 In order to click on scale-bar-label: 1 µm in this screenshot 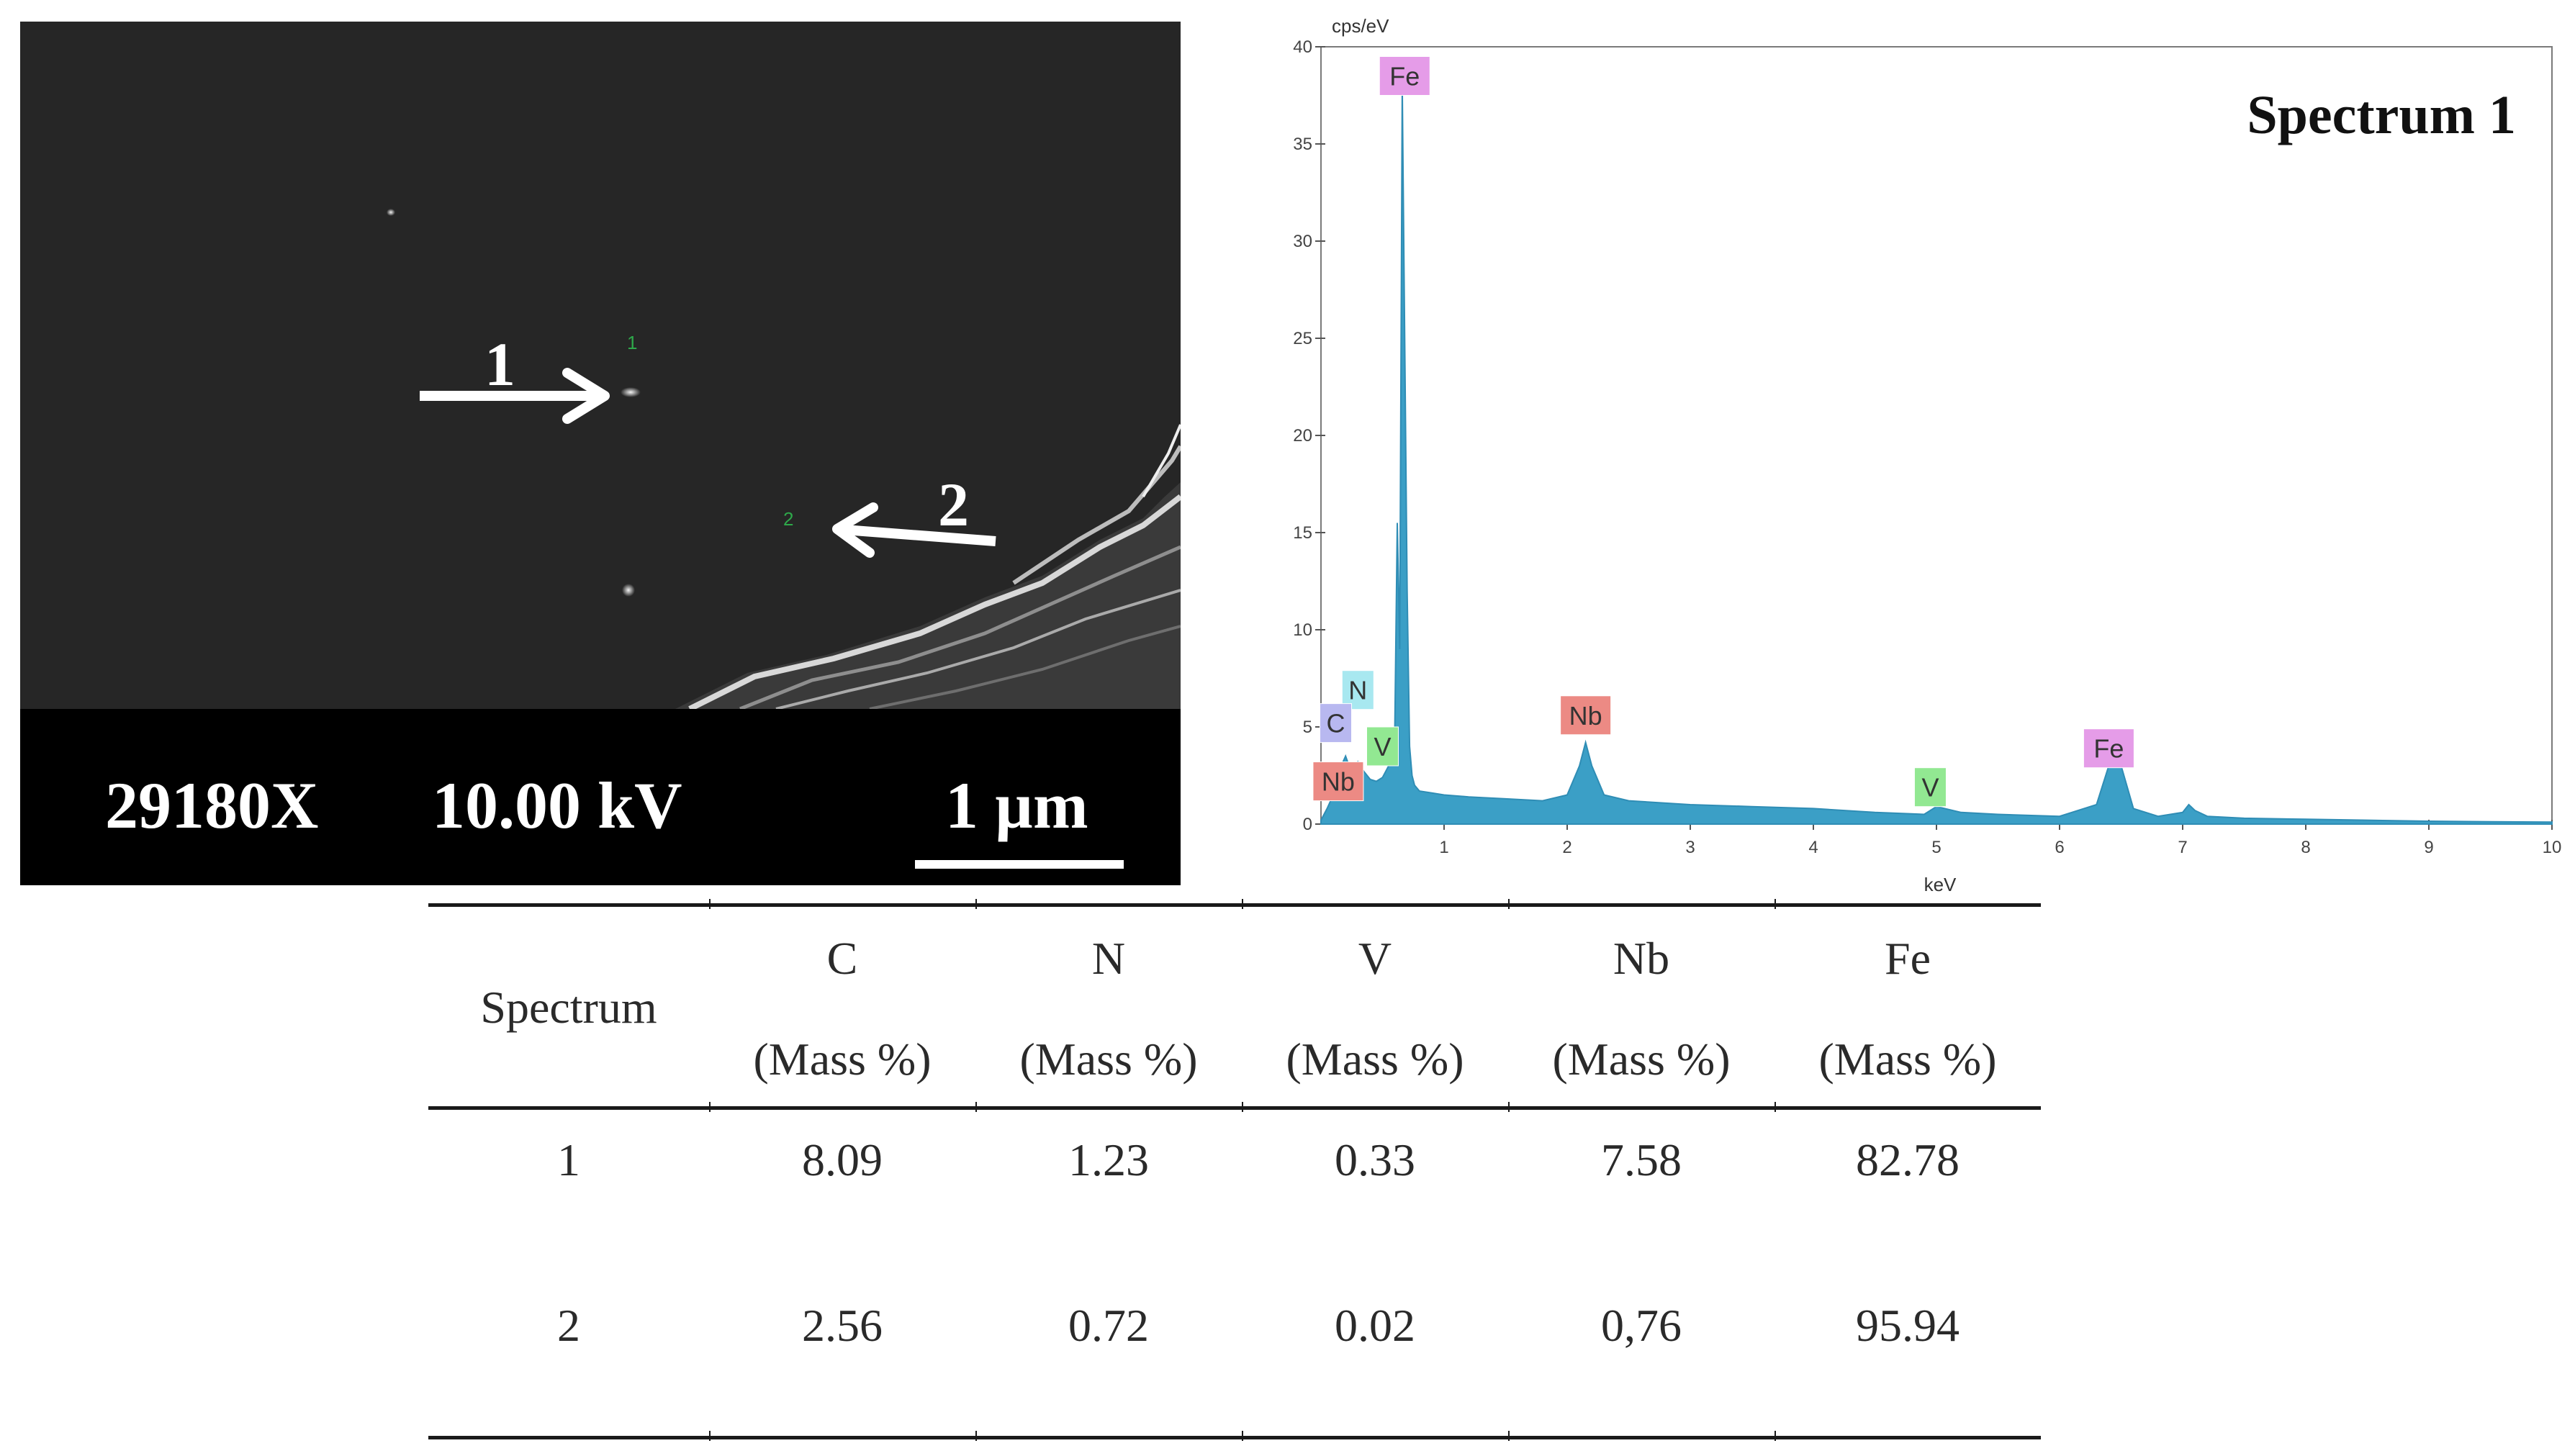, I will do `click(1016, 805)`.